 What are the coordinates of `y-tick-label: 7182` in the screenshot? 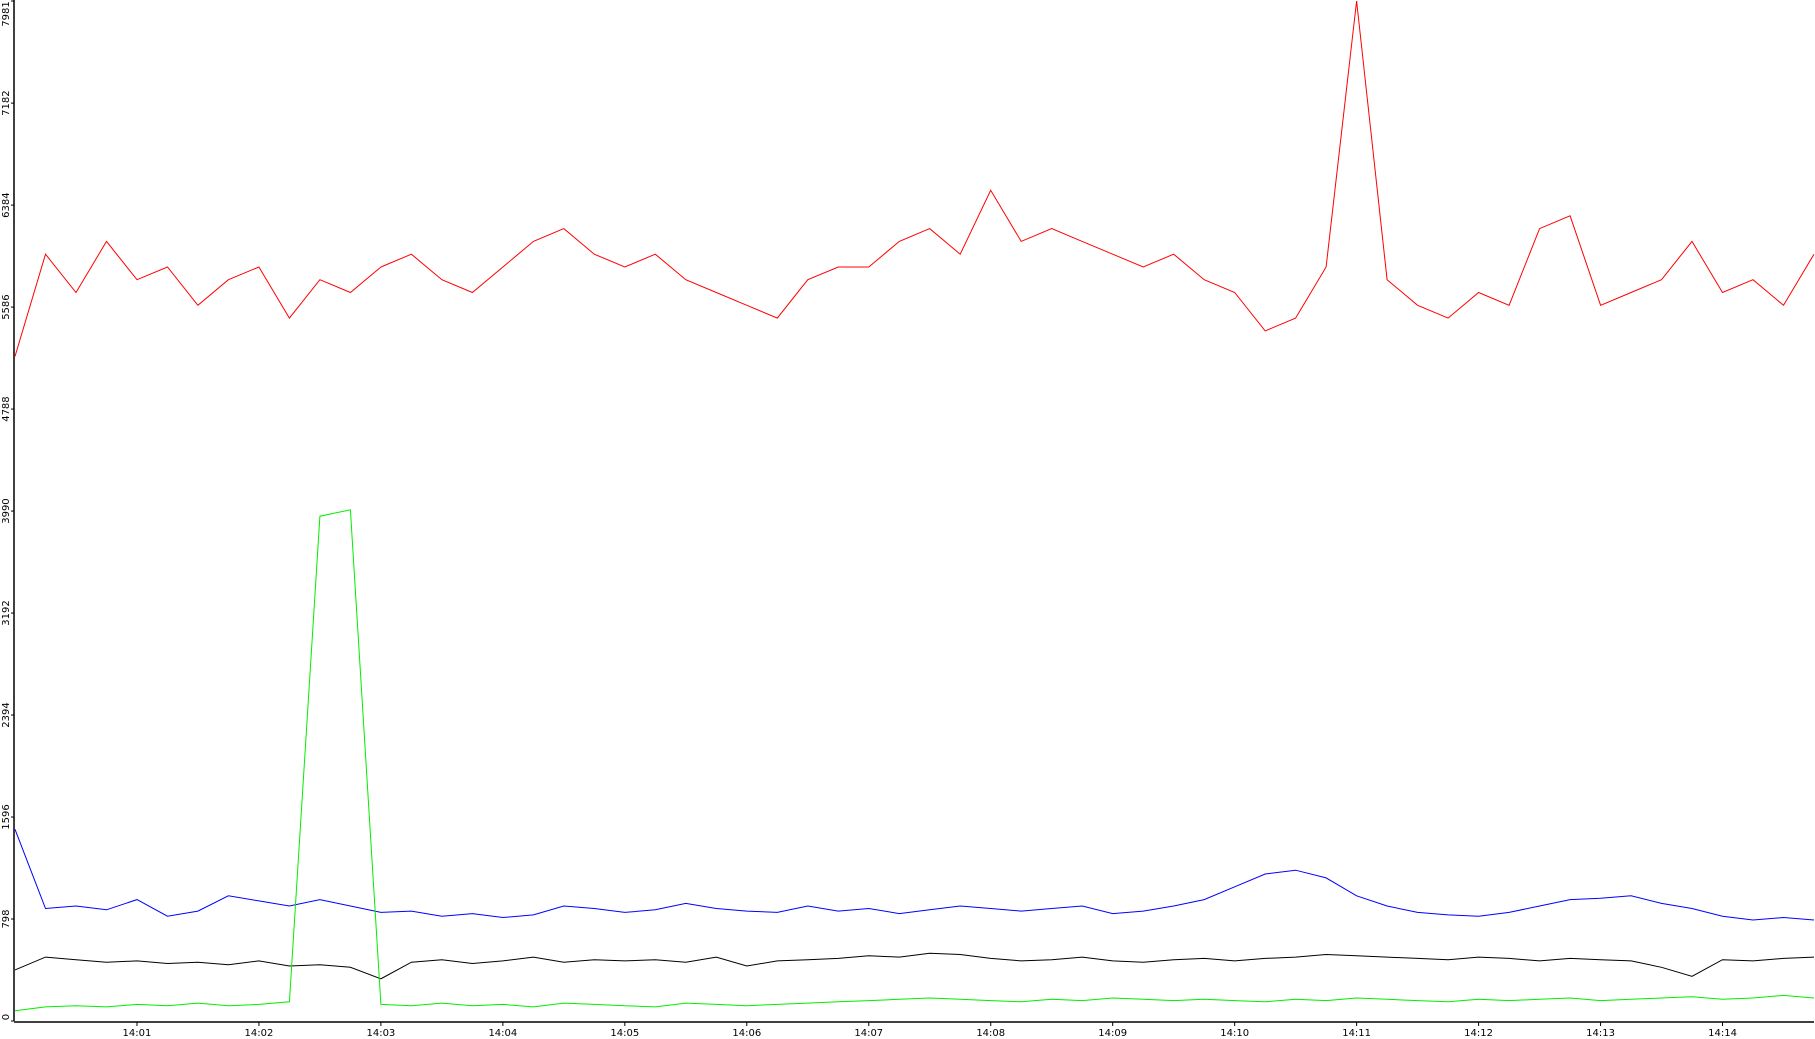 It's located at (6, 102).